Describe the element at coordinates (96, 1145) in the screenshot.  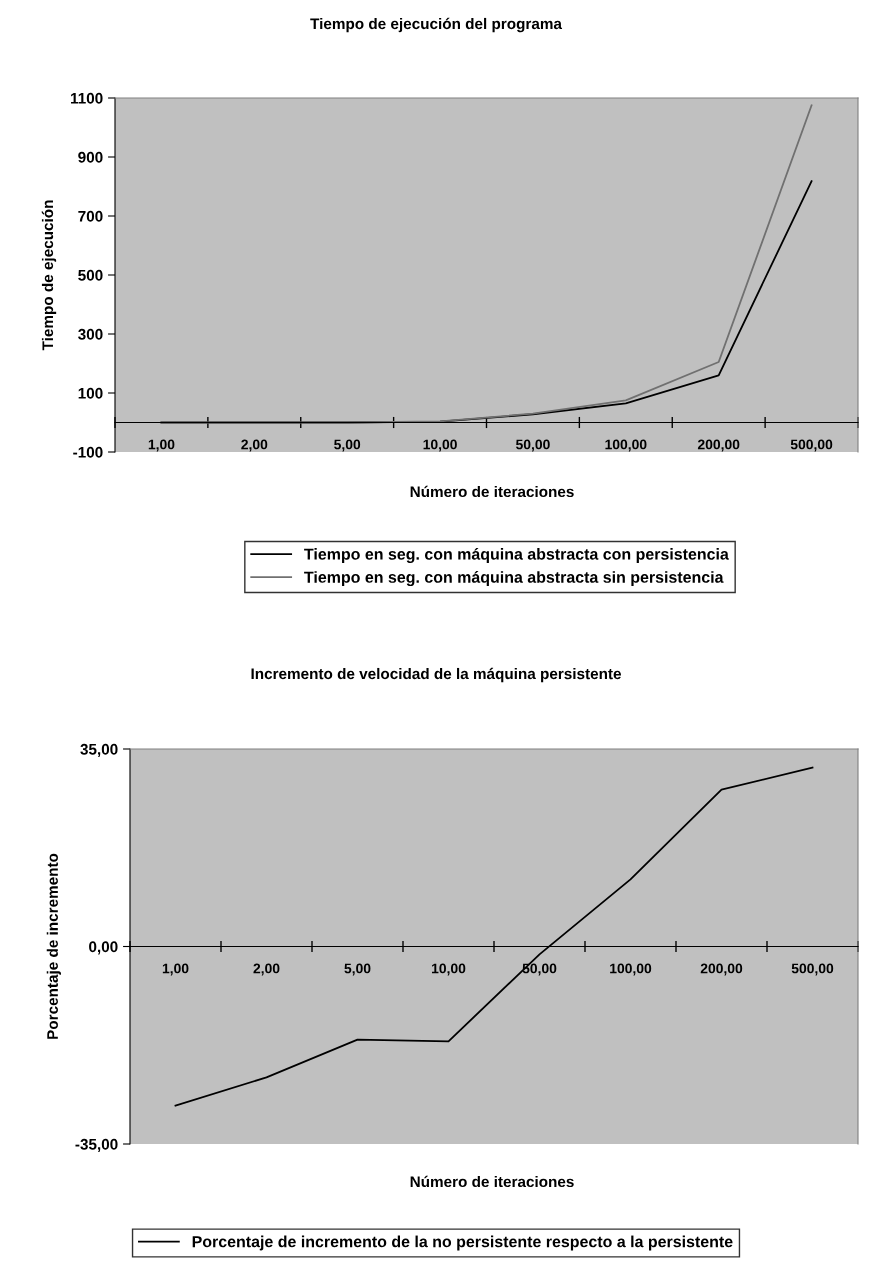
I see `y-tick-label: -35,00` at that location.